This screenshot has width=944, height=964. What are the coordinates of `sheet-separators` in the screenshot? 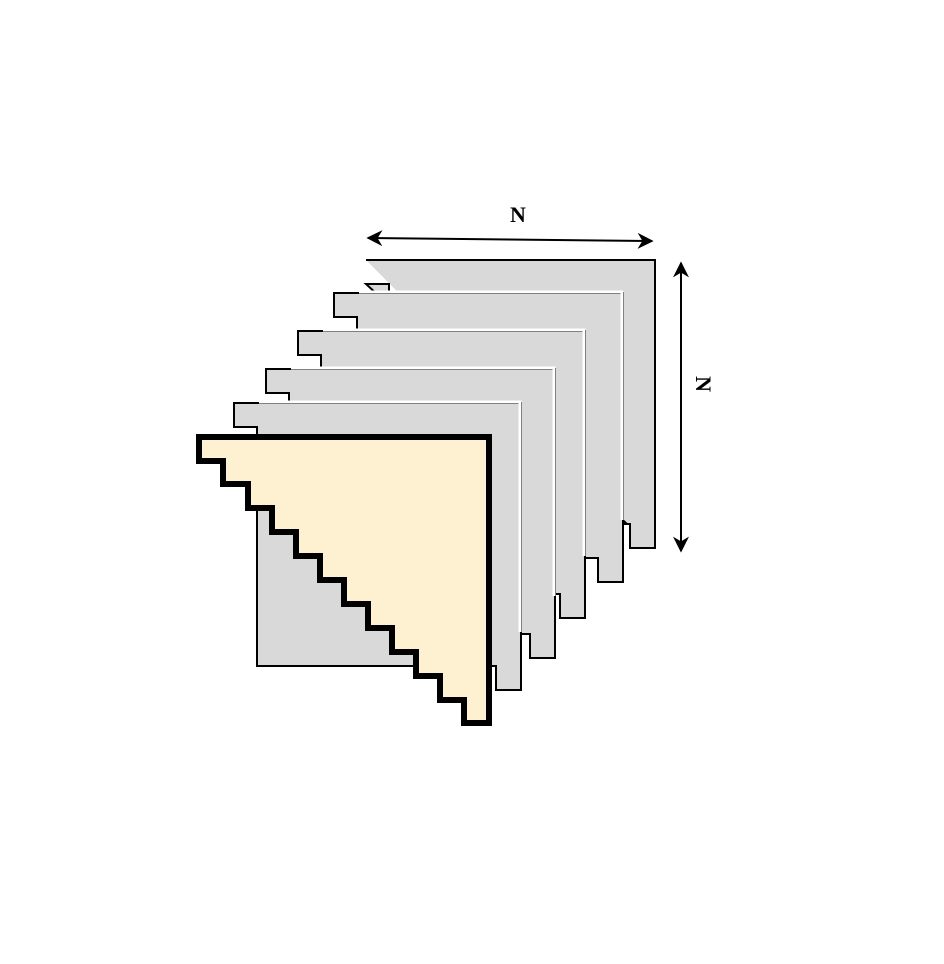 It's located at (441, 461).